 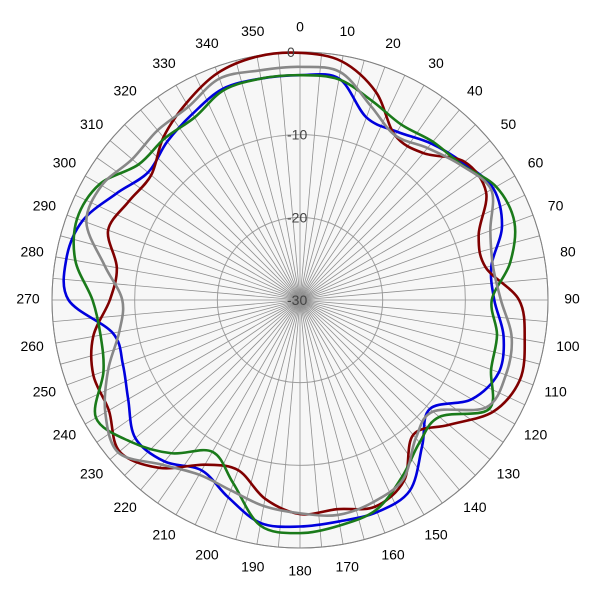 I want to click on angle-tick-label: 320, so click(x=125, y=90).